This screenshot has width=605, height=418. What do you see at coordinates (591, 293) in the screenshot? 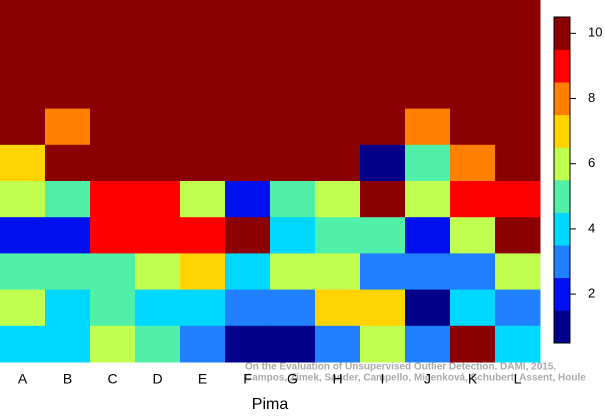
I see `colorbar-tick-label: 2` at bounding box center [591, 293].